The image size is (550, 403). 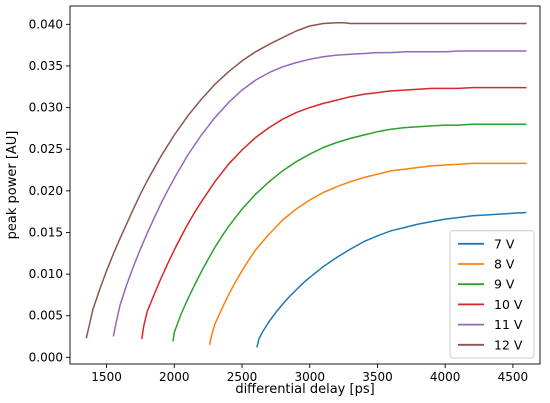 I want to click on x-axis: 1500 2000 2500 3000 3500 4000 4500, so click(x=309, y=374).